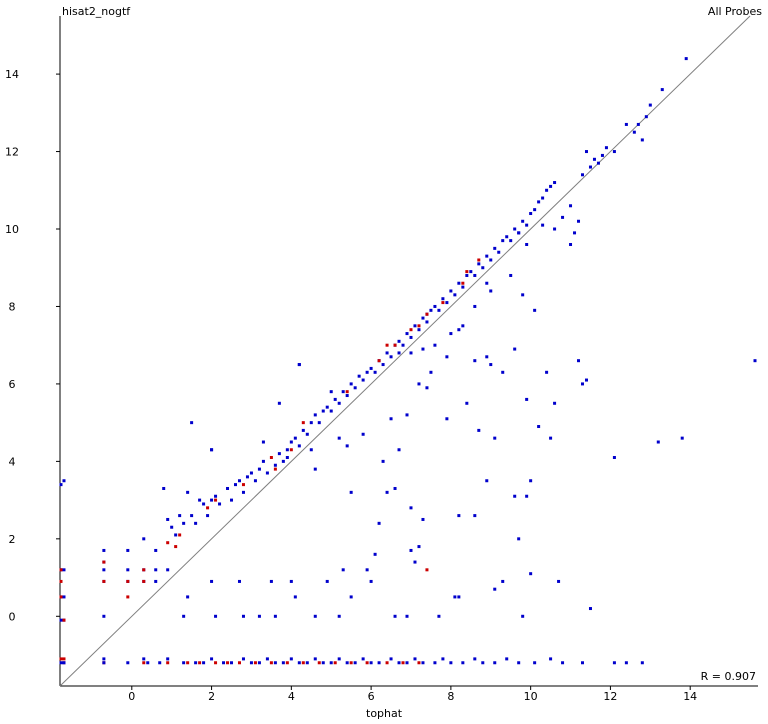 The image size is (768, 724). Describe the element at coordinates (96, 11) in the screenshot. I see `y-axis-title: hisat2_nogtf` at that location.